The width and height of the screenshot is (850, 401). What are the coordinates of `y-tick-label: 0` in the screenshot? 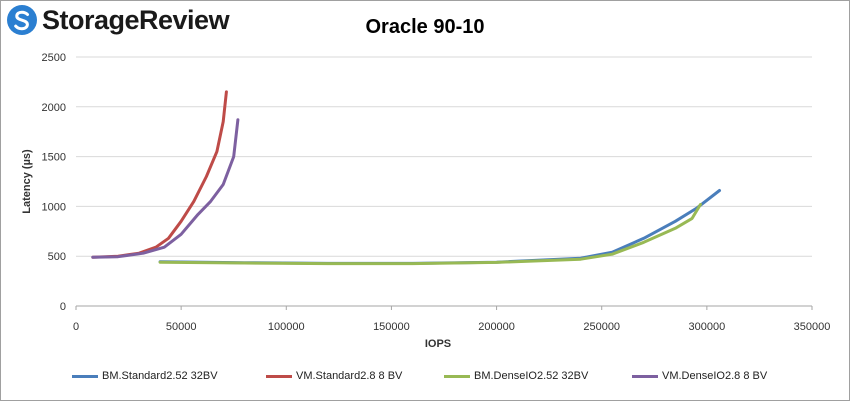 It's located at (63, 307).